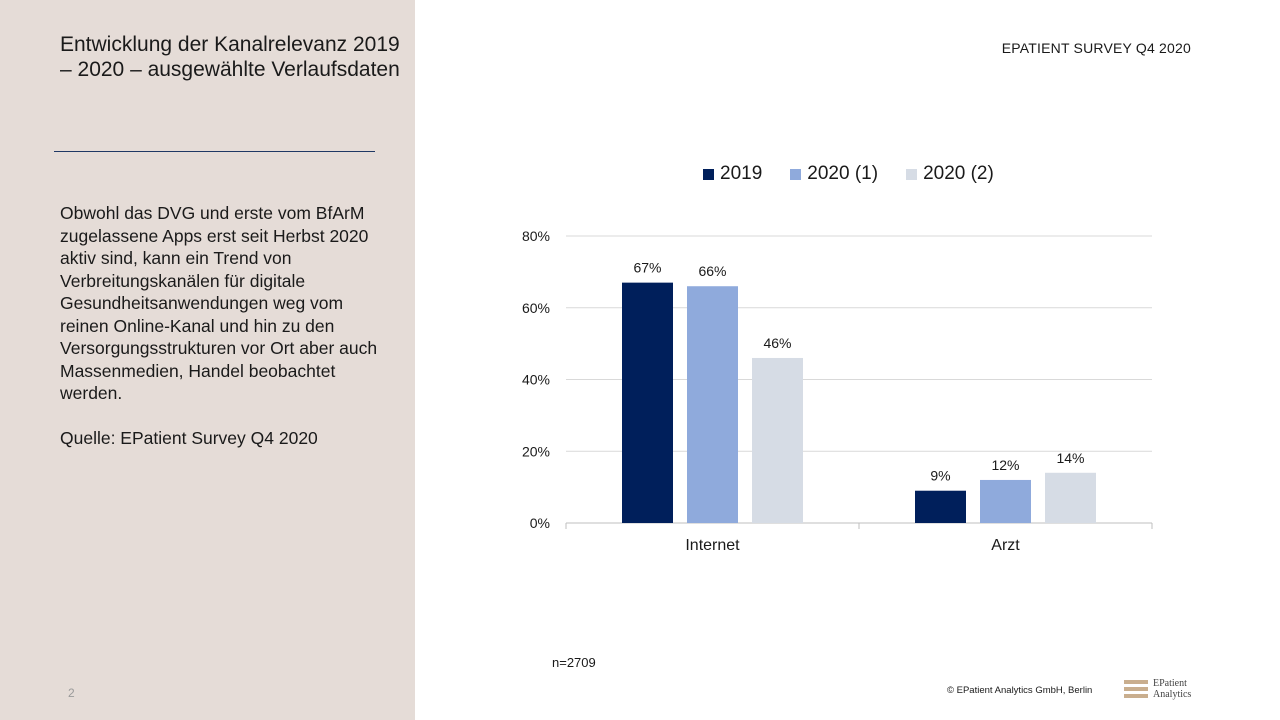 This screenshot has width=1280, height=720. What do you see at coordinates (647, 268) in the screenshot?
I see `data-label: 67%` at bounding box center [647, 268].